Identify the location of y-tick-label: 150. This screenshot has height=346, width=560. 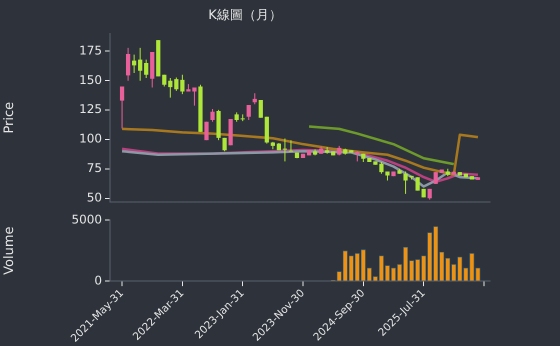
(90, 79).